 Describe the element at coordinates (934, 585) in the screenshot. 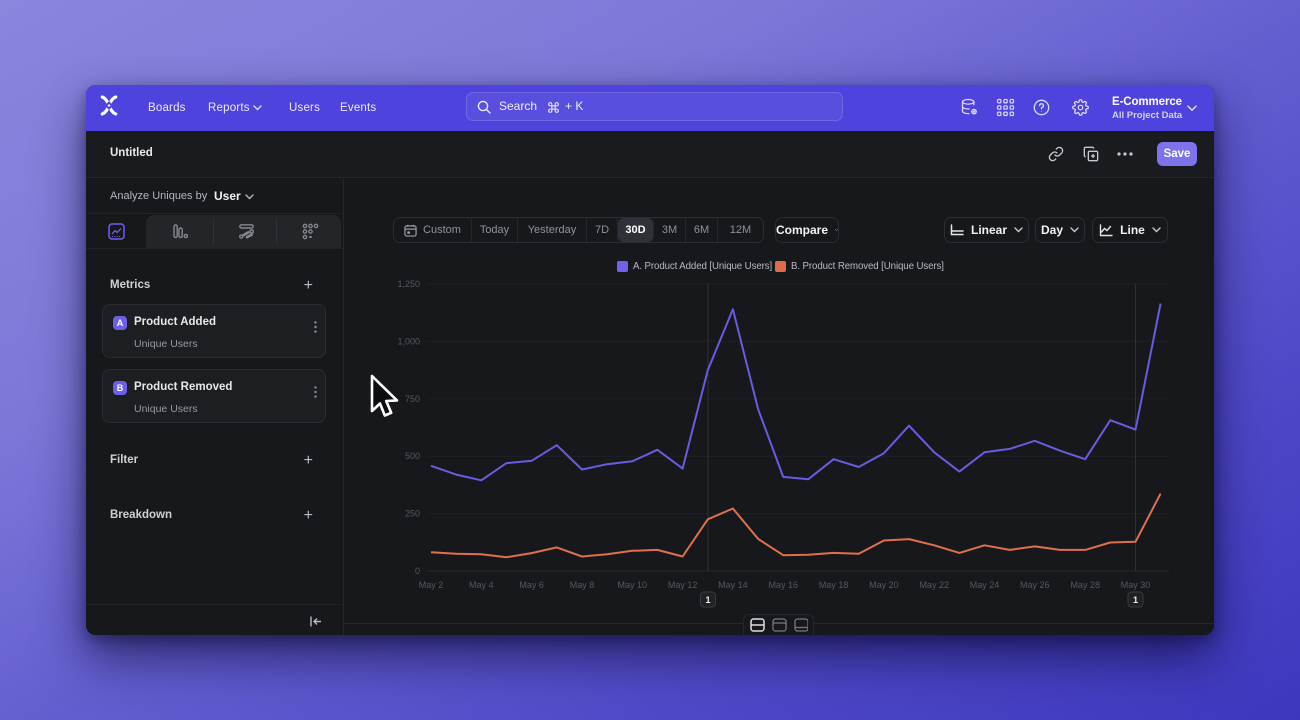

I see `svg-text: May 22` at that location.